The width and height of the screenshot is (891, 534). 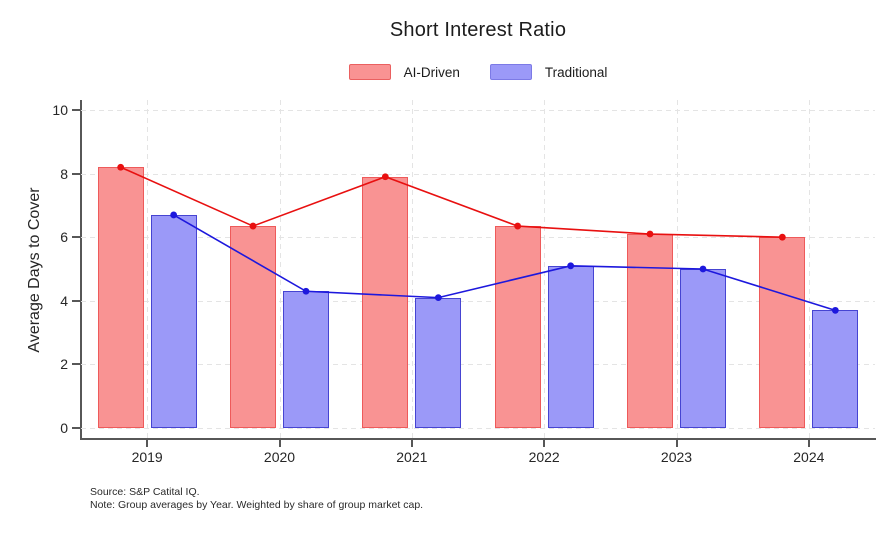 What do you see at coordinates (60, 110) in the screenshot?
I see `y-tick-label: 10` at bounding box center [60, 110].